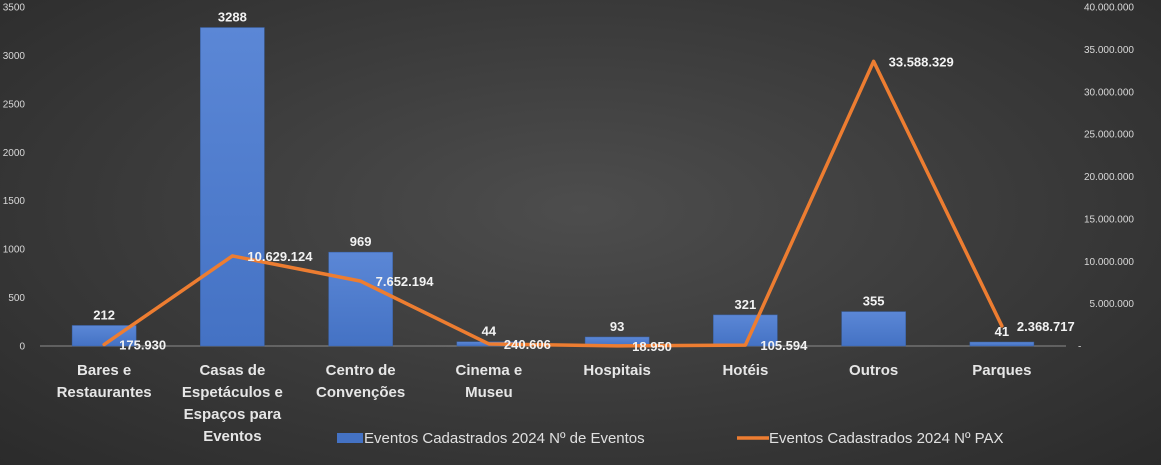 The image size is (1161, 465). Describe the element at coordinates (104, 392) in the screenshot. I see `category-label: Restaurantes` at that location.